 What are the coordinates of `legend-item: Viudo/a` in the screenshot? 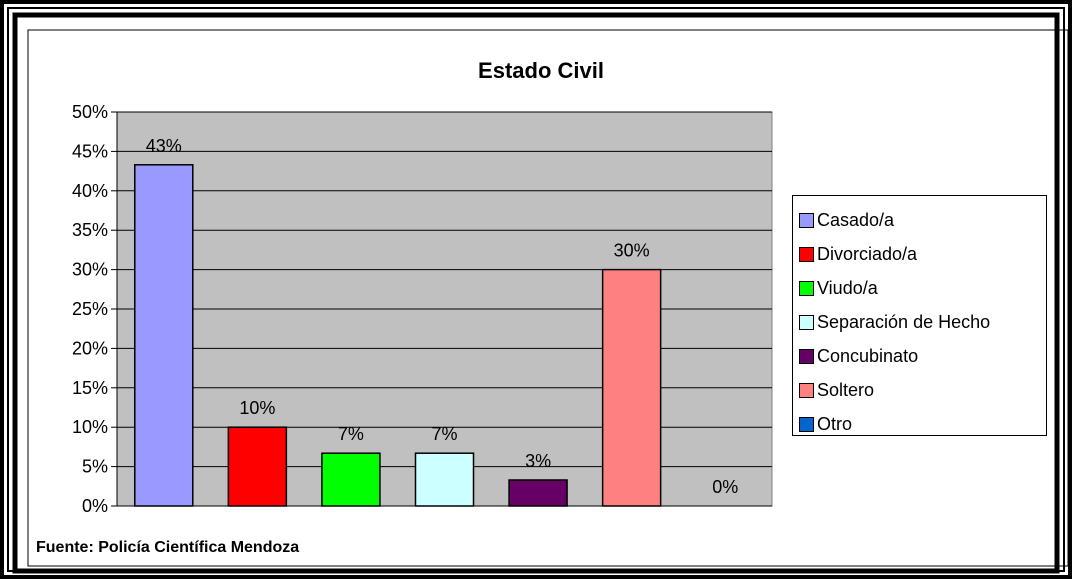 It's located at (922, 288).